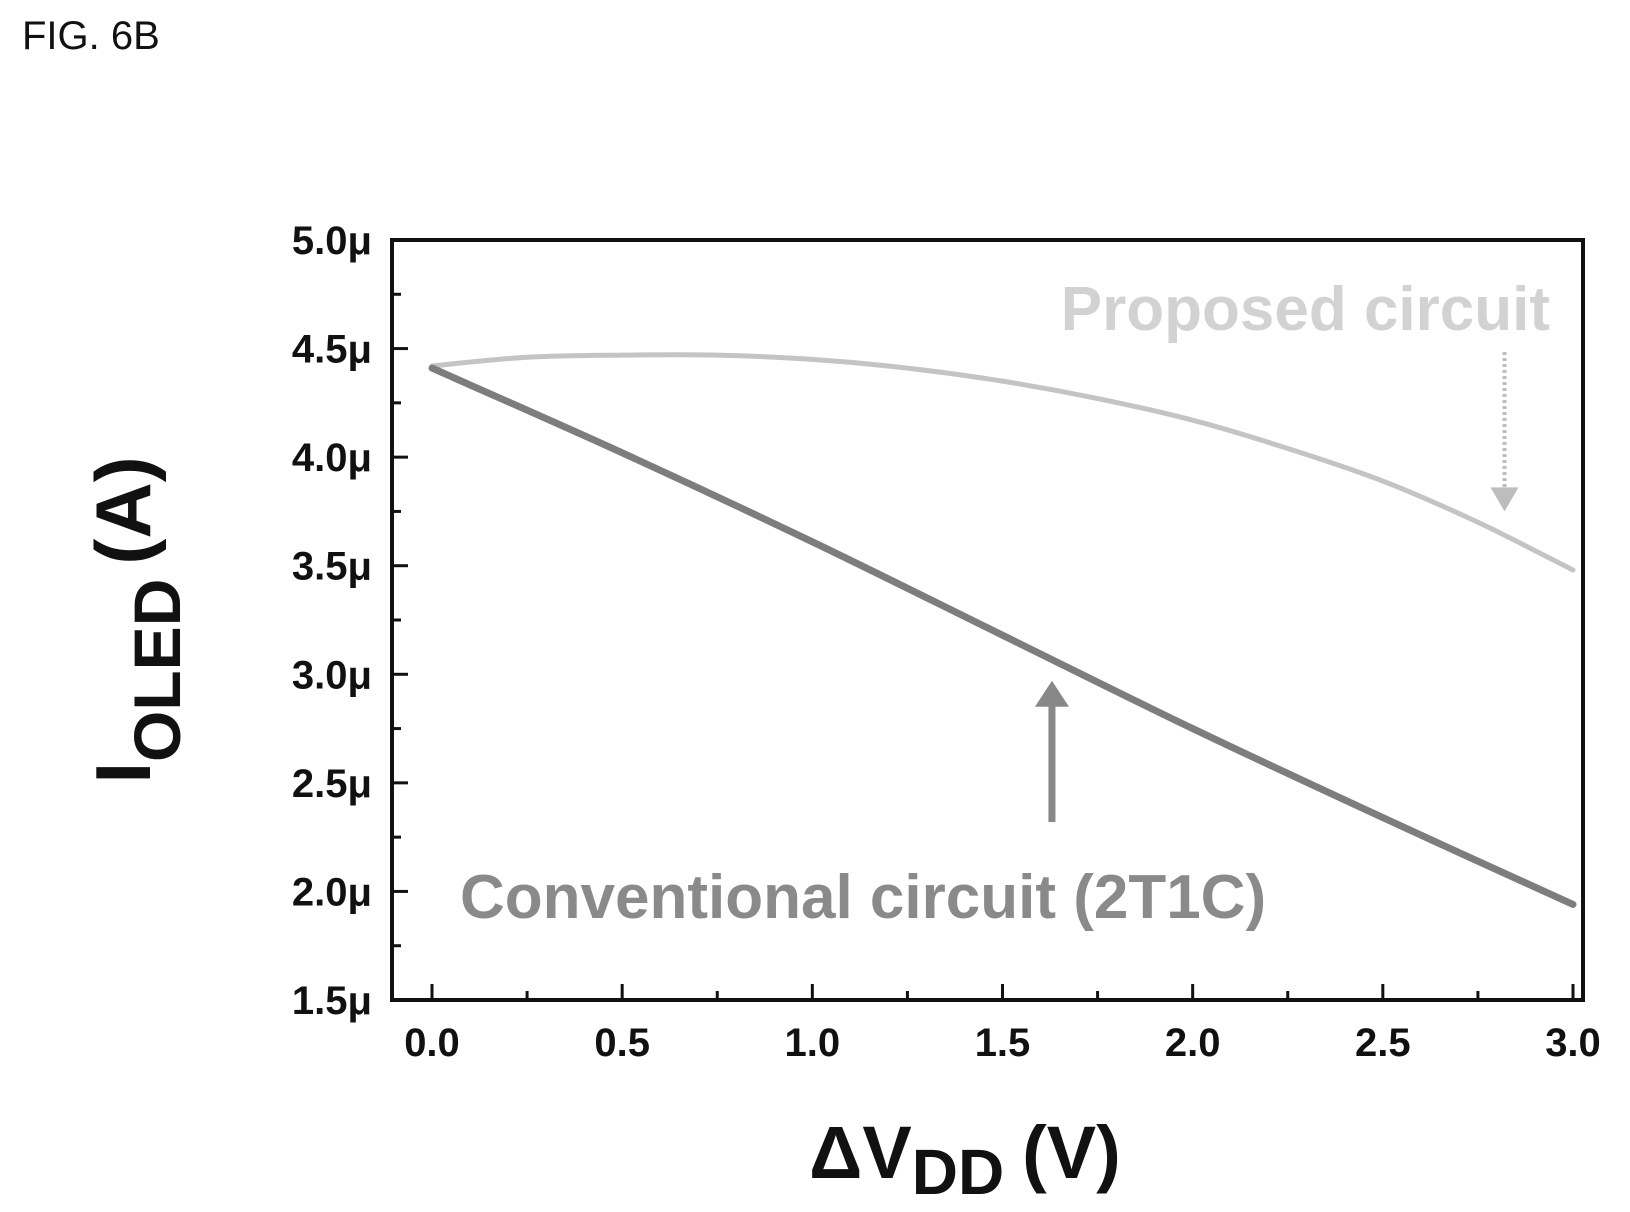  Describe the element at coordinates (1193, 1043) in the screenshot. I see `x-tick-label: 2.0` at that location.